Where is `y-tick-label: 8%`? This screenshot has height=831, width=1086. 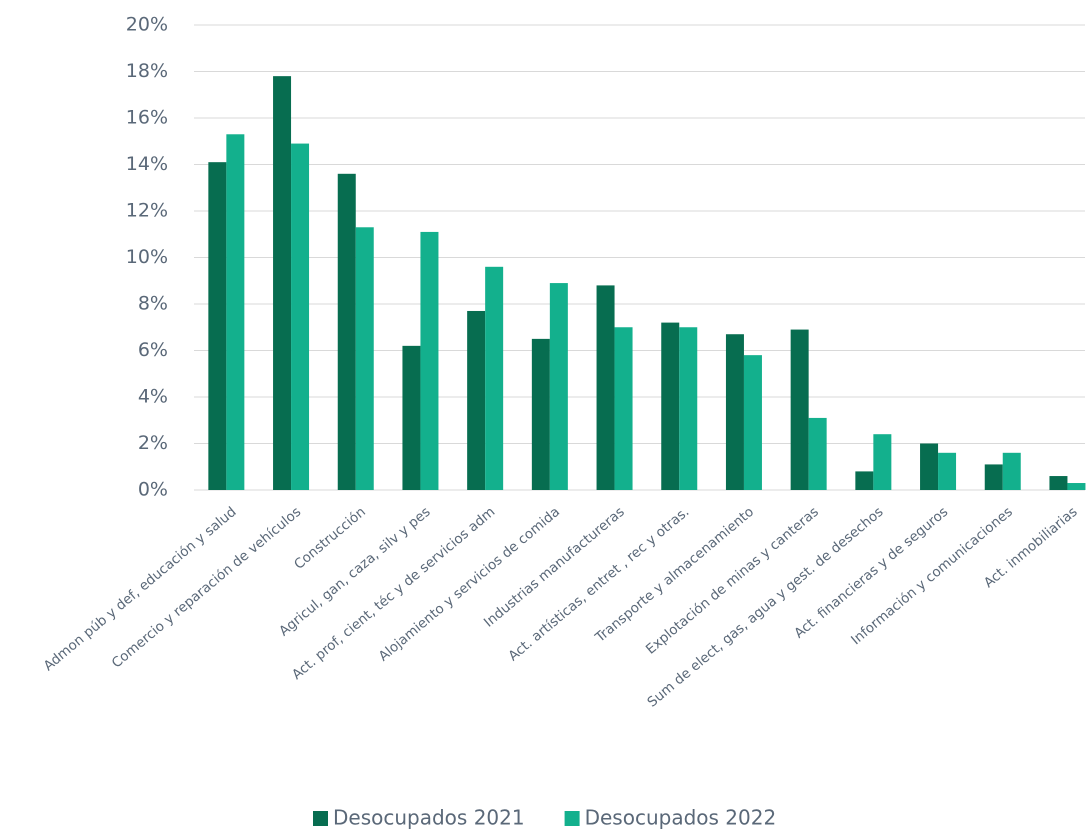
y-tick-label: 8% is located at coordinates (153, 304).